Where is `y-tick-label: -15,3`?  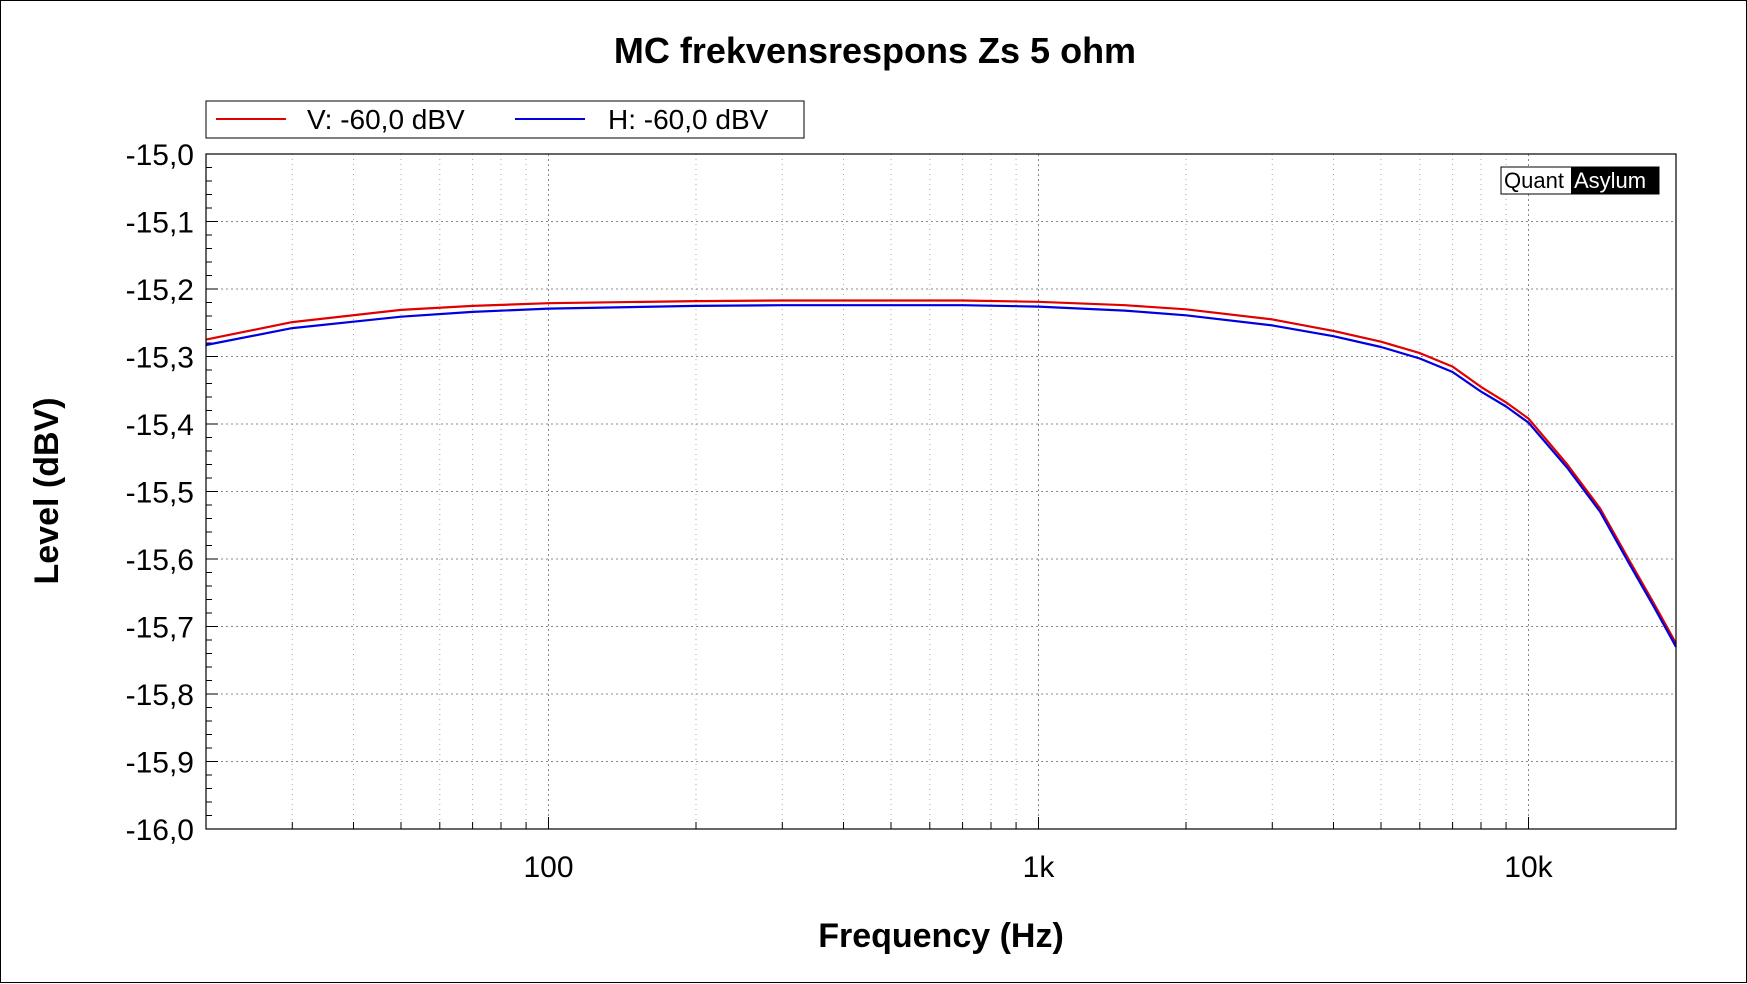 y-tick-label: -15,3 is located at coordinates (160, 358).